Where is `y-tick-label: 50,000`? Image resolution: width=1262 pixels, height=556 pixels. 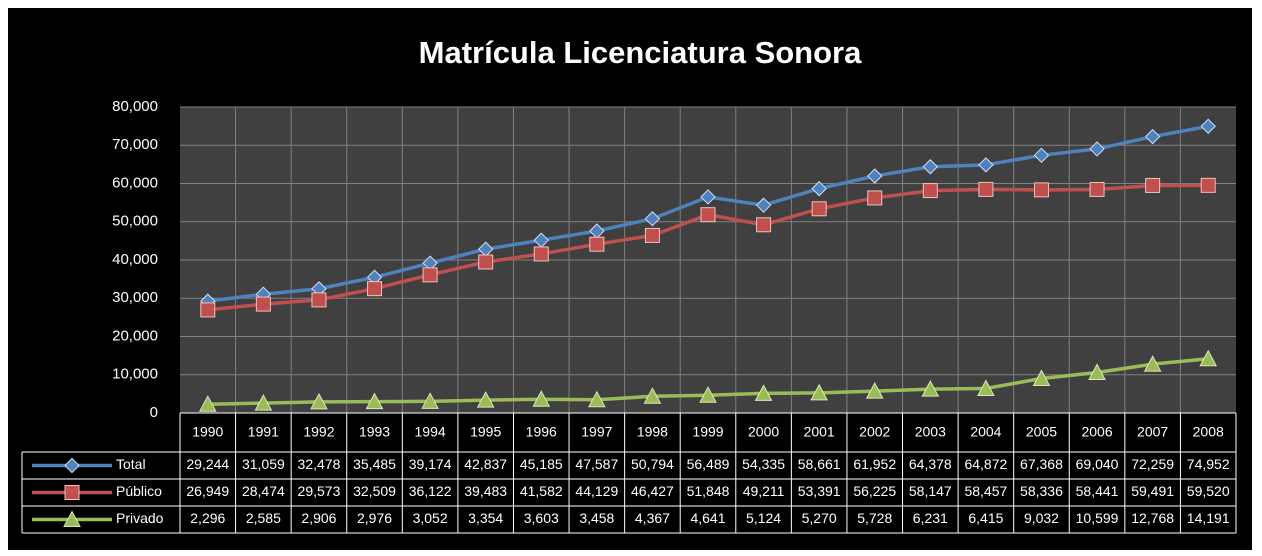
y-tick-label: 50,000 is located at coordinates (135, 221).